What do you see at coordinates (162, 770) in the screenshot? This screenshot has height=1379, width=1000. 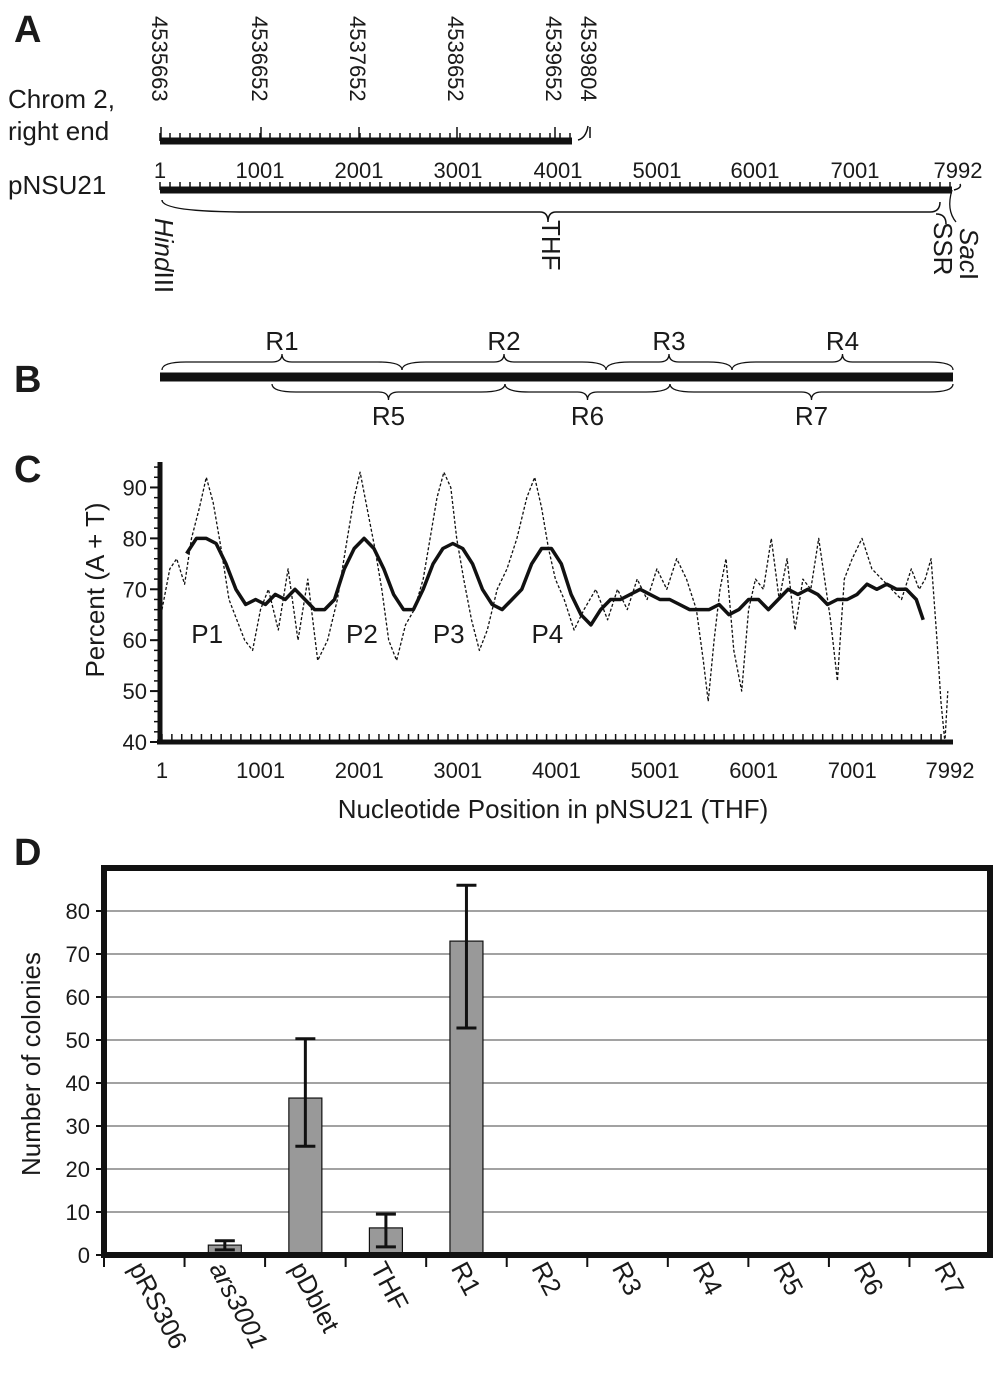 I see `x-tick-label-c: 1` at bounding box center [162, 770].